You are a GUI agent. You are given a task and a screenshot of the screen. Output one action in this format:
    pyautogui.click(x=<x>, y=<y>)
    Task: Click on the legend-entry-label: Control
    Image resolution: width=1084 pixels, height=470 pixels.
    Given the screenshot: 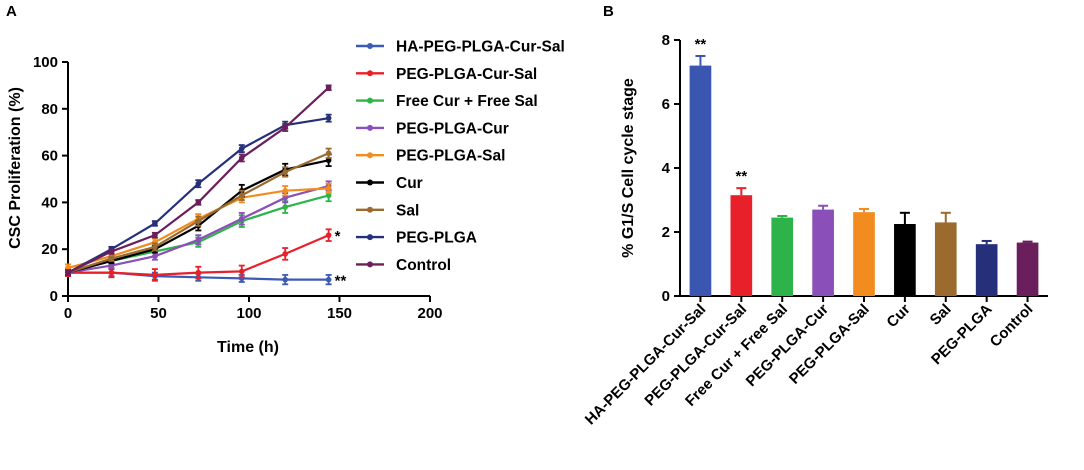 What is the action you would take?
    pyautogui.click(x=423, y=265)
    